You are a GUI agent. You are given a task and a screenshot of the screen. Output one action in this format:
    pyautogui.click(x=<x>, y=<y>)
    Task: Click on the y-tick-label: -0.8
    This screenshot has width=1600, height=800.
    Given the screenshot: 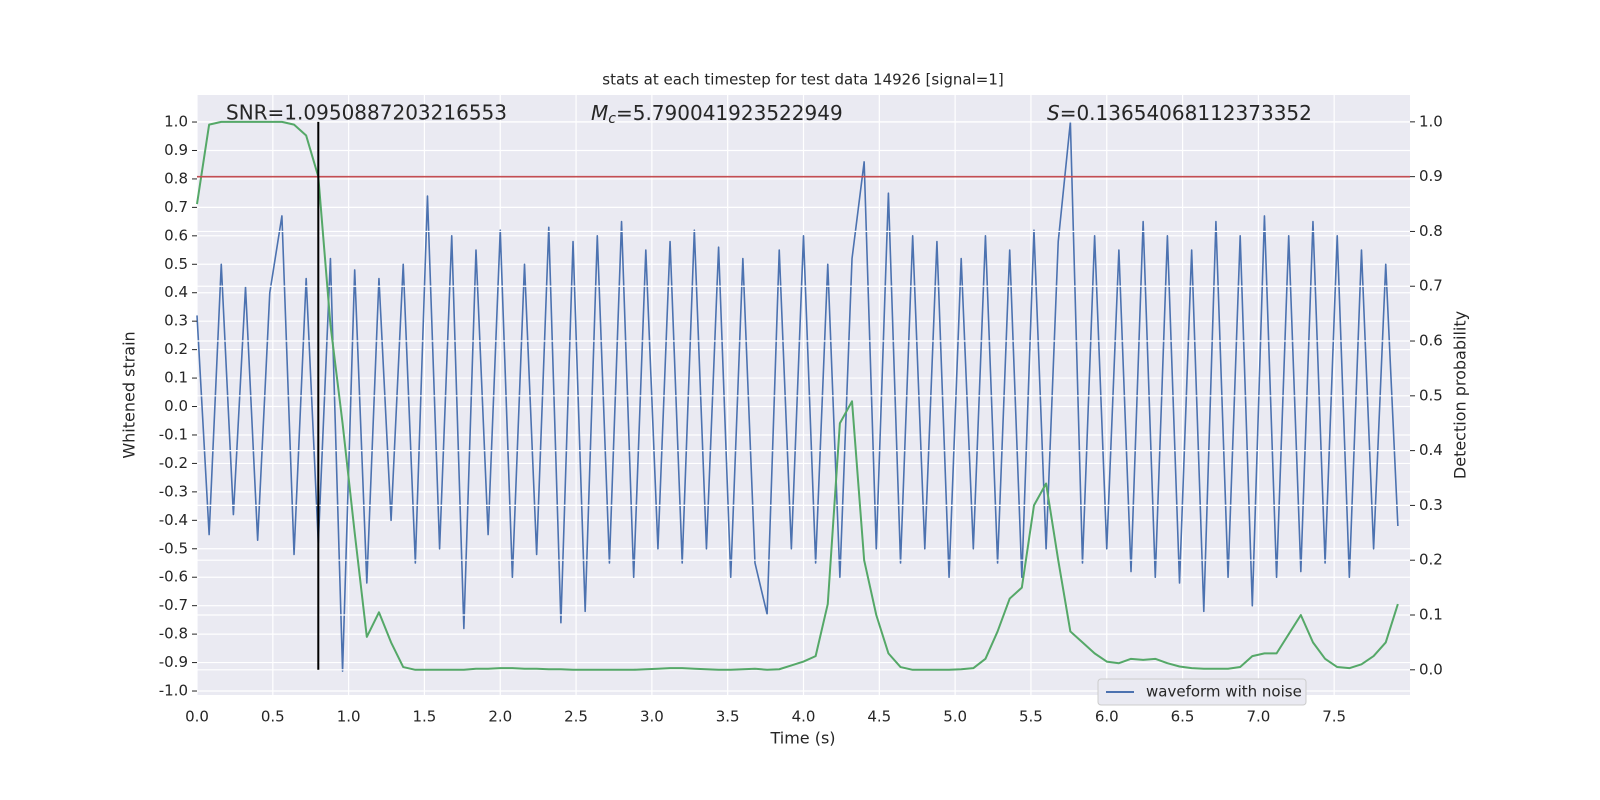 What is the action you would take?
    pyautogui.click(x=173, y=634)
    